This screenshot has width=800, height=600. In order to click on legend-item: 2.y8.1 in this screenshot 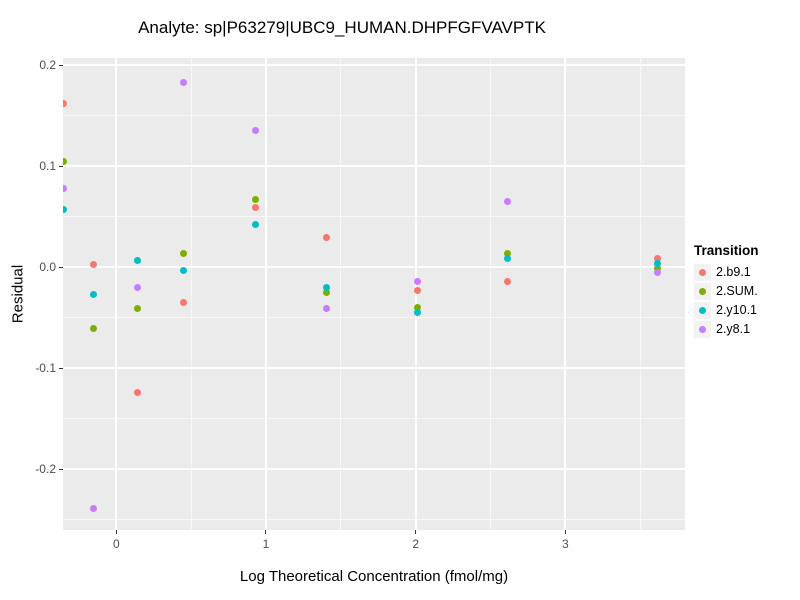, I will do `click(726, 329)`.